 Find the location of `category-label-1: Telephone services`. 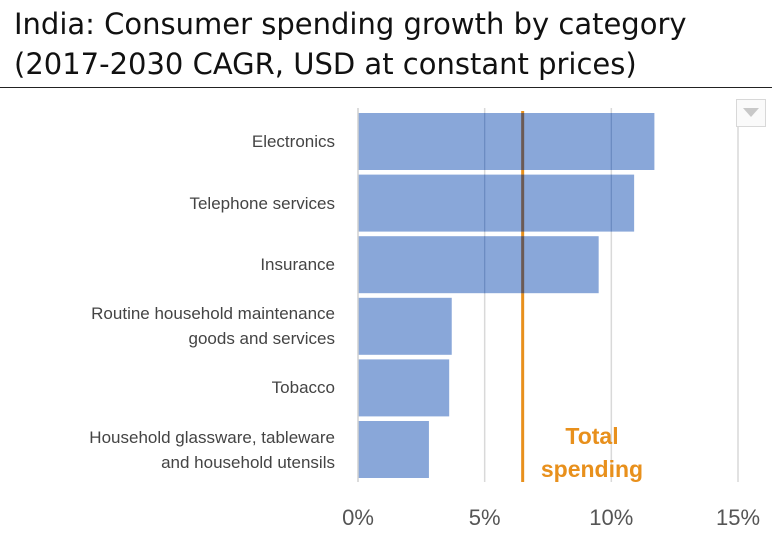

category-label-1: Telephone services is located at coordinates (170, 203).